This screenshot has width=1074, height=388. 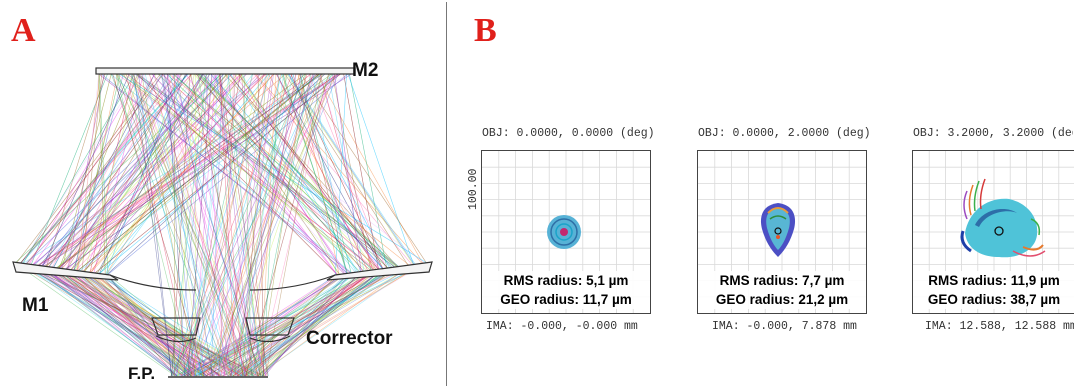 What do you see at coordinates (782, 280) in the screenshot?
I see `spot-2-rms: RMS radius: 7,7 µm` at bounding box center [782, 280].